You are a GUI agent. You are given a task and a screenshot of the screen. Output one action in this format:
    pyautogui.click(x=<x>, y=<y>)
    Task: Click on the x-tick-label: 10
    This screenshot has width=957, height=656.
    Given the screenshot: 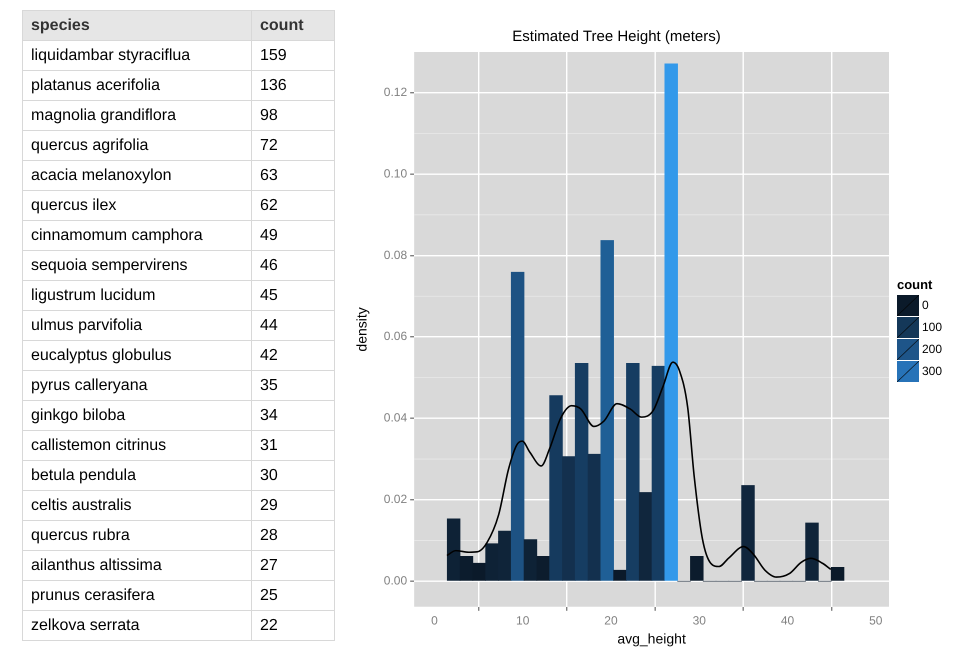 What is the action you would take?
    pyautogui.click(x=523, y=620)
    